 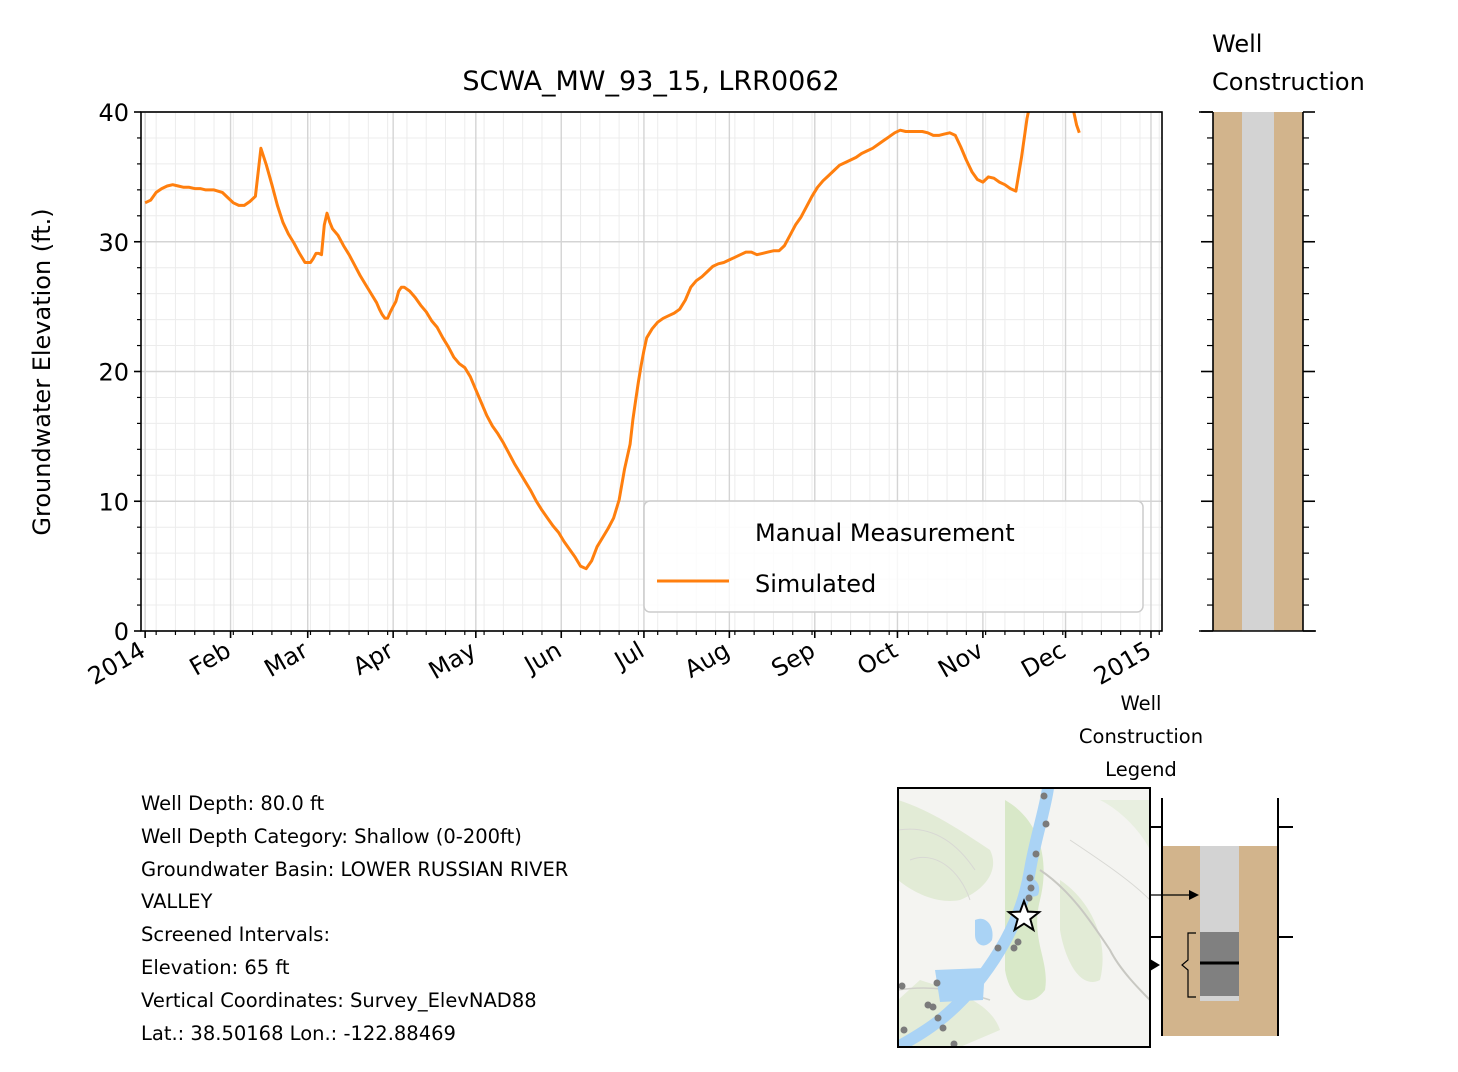 I want to click on well-depth-category: Well Depth Category: Shallow (0-200ft), so click(x=331, y=836).